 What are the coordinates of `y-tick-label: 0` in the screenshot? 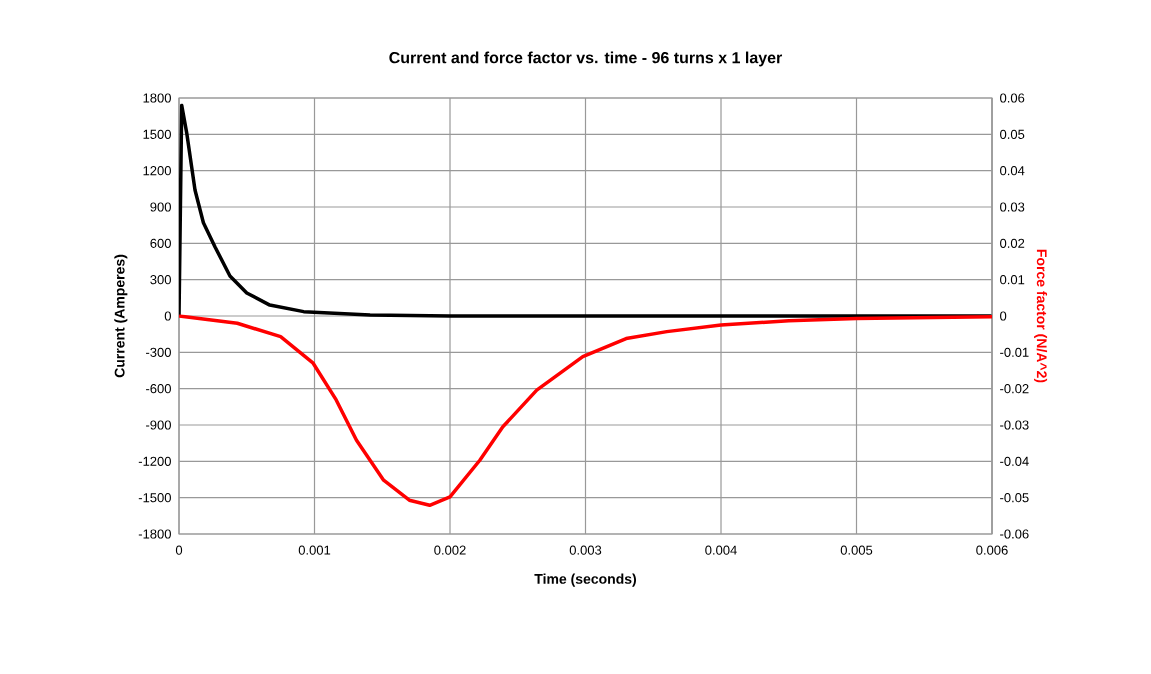 It's located at (167, 316).